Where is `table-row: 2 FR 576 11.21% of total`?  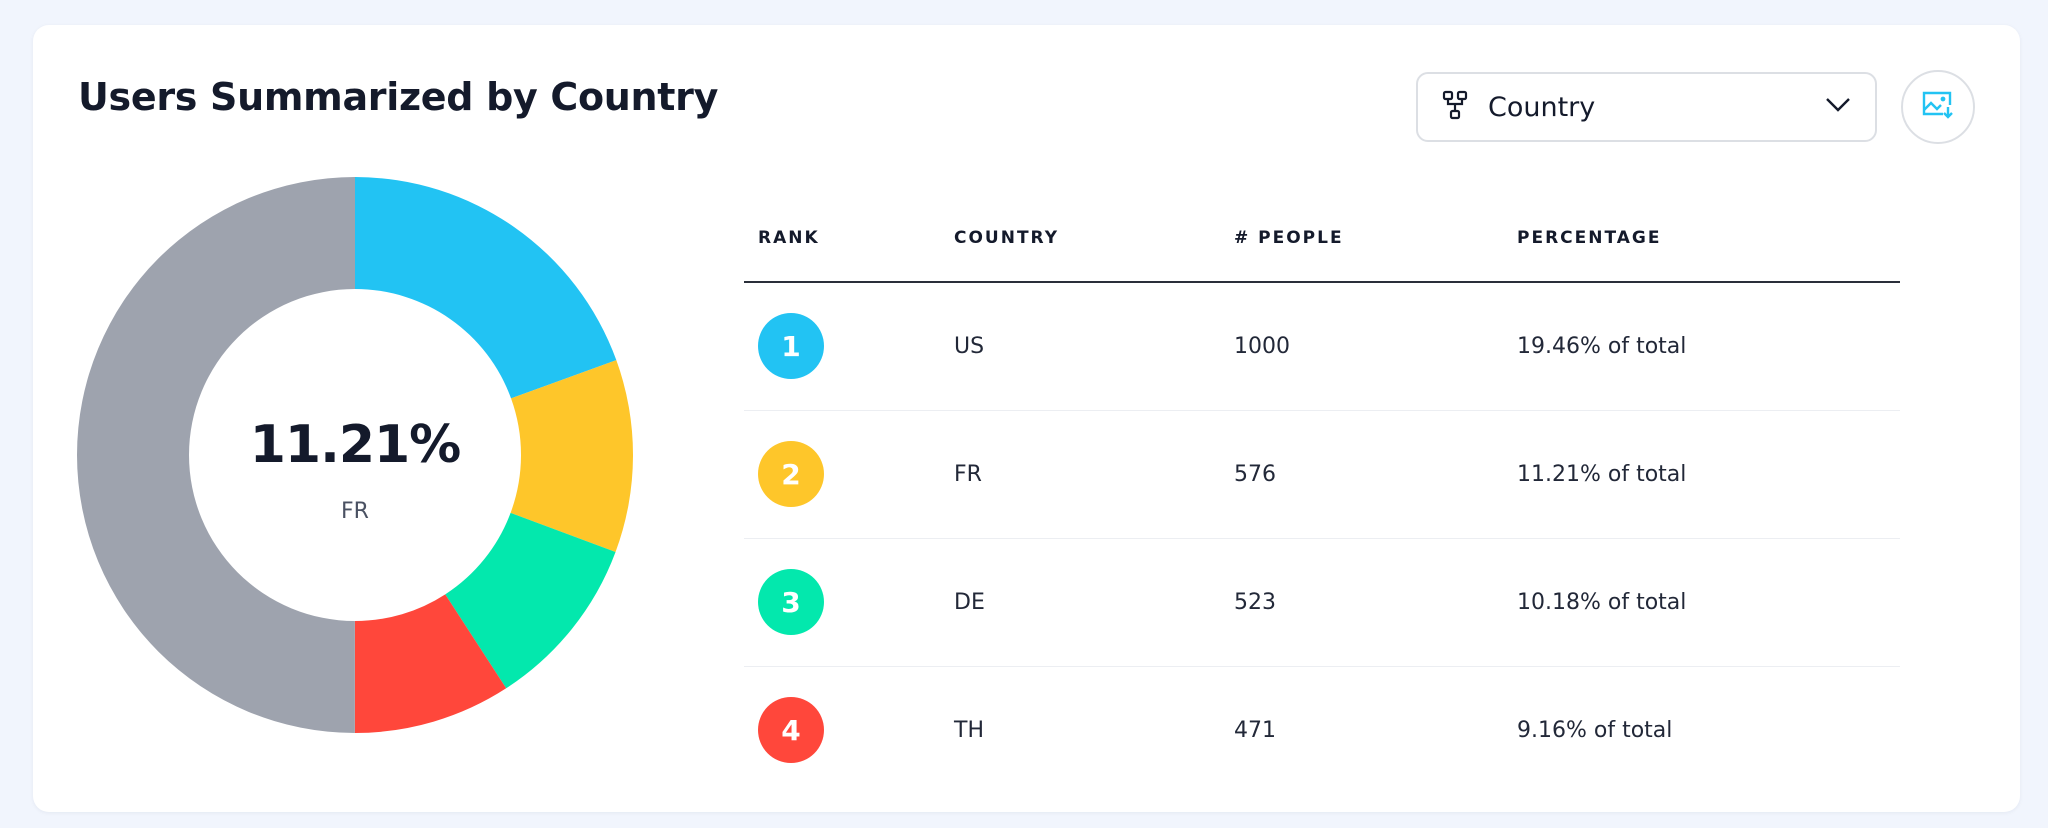
table-row: 2 FR 576 11.21% of total is located at coordinates (1322, 474).